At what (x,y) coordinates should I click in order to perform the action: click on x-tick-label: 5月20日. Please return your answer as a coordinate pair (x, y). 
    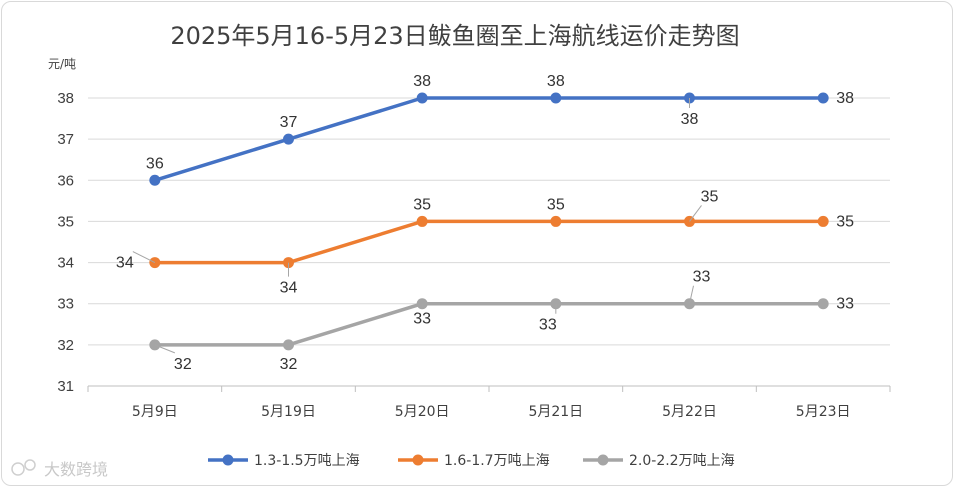
    Looking at the image, I should click on (422, 412).